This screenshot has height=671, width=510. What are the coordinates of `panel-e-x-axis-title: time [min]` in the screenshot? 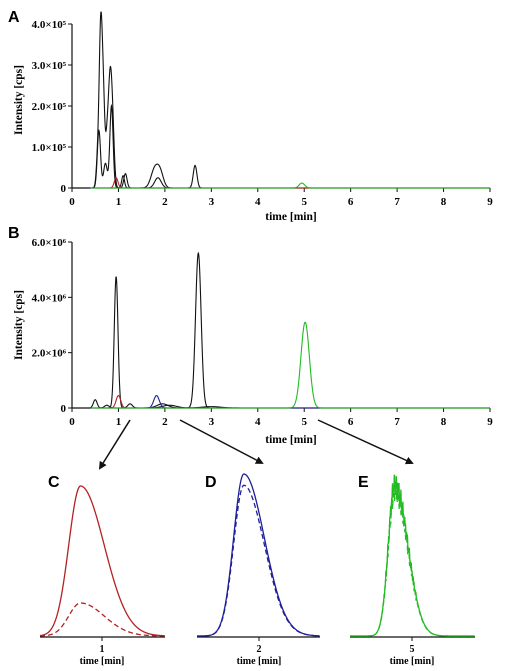 It's located at (412, 661).